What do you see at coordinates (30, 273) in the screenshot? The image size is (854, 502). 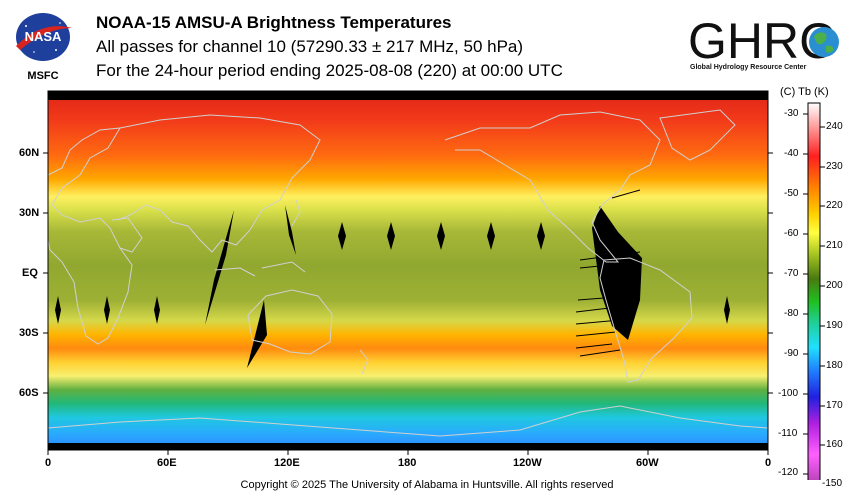 I see `lat-label-eq: EQ` at bounding box center [30, 273].